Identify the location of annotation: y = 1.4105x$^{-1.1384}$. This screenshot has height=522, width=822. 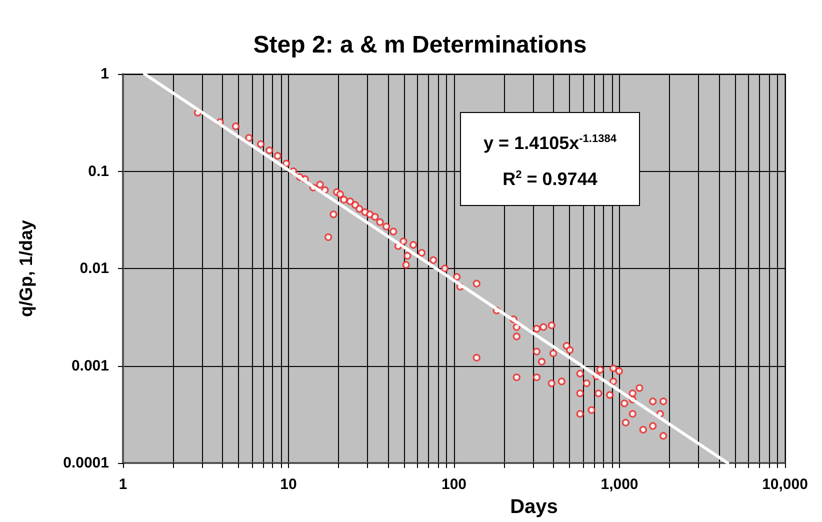
(550, 142).